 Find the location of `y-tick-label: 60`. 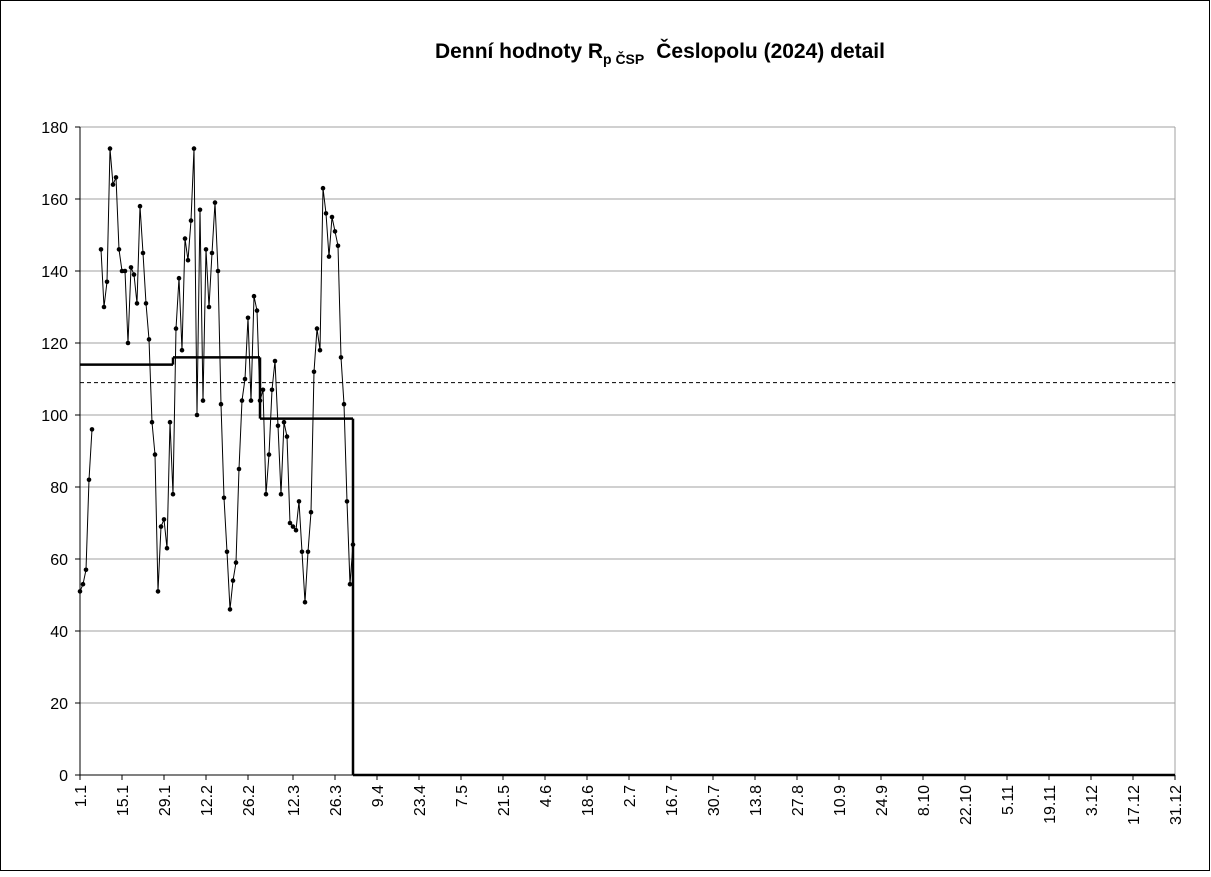

y-tick-label: 60 is located at coordinates (59, 560).